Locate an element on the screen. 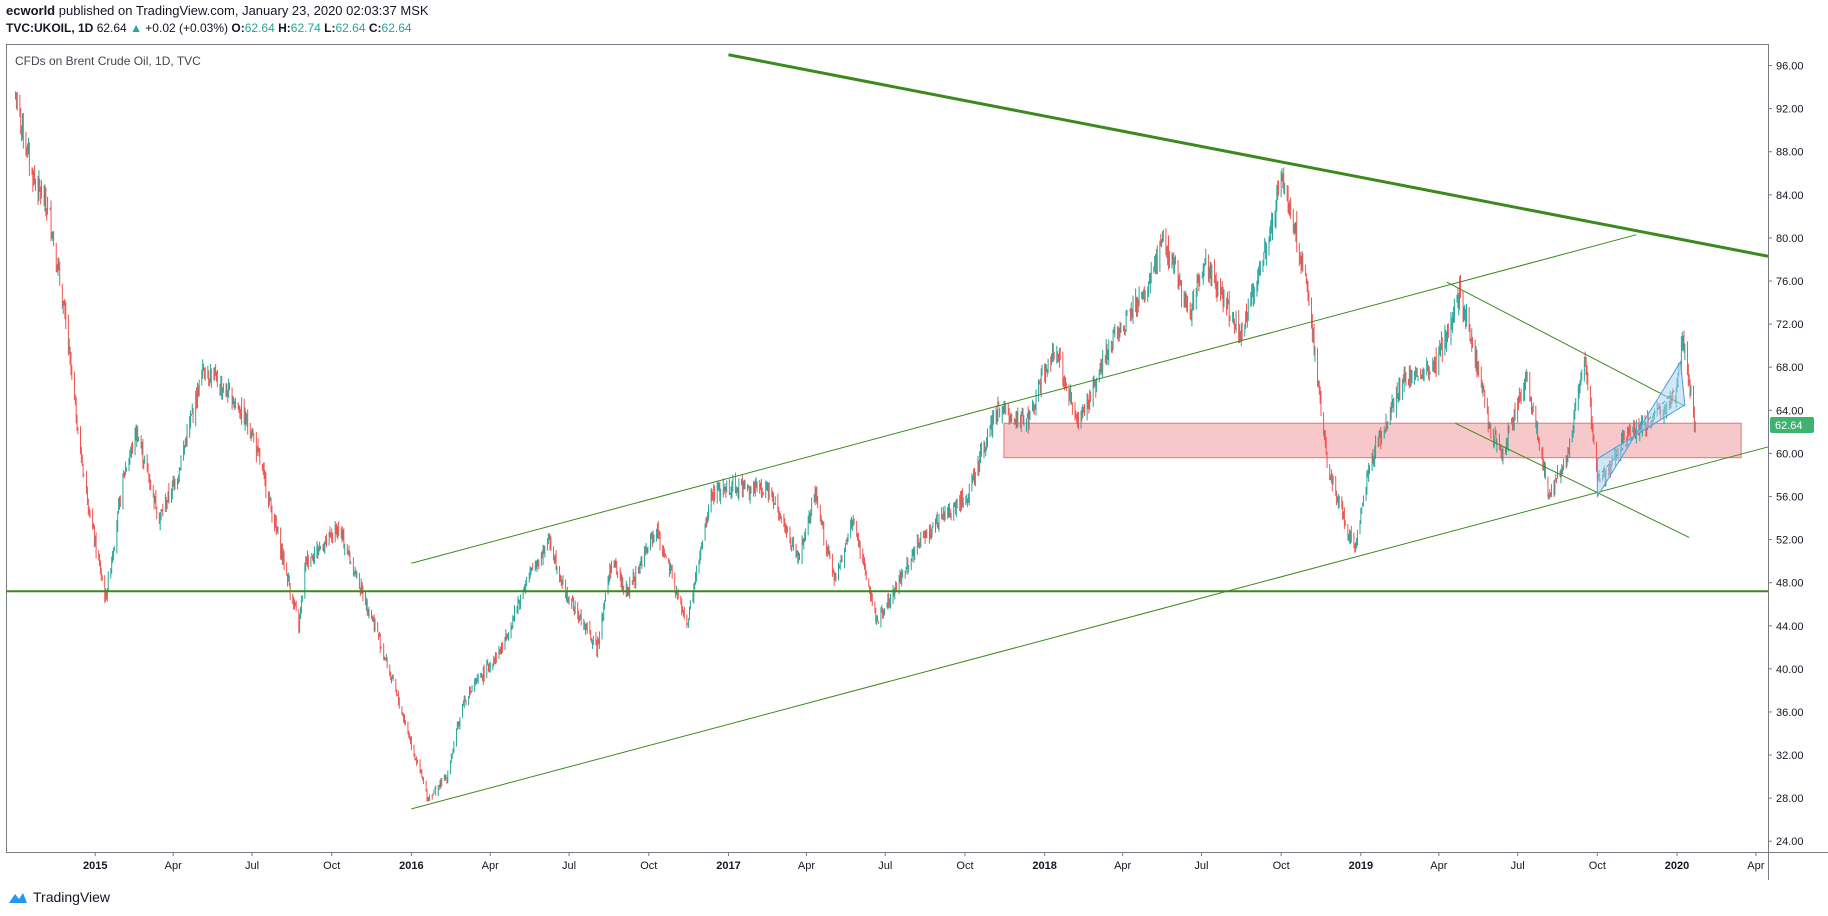 This screenshot has height=916, width=1828. y-tick-label: 60.00 is located at coordinates (1790, 454).